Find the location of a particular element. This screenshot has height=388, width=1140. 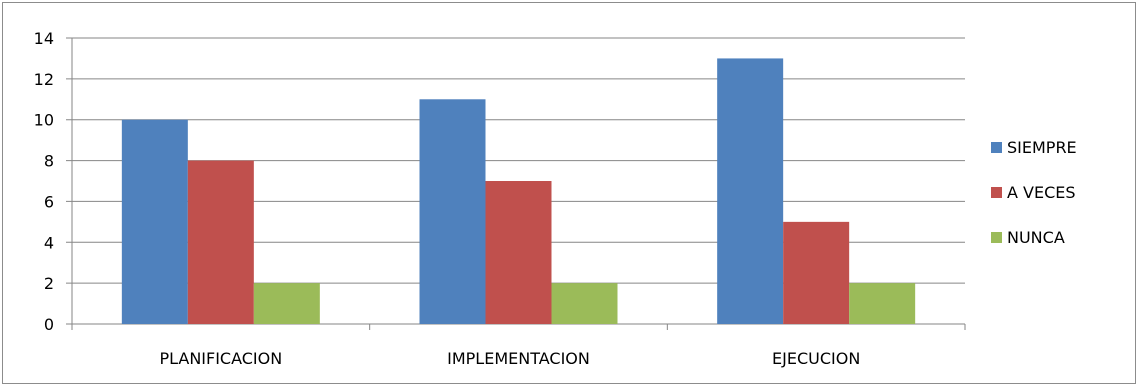

y-tick-label: 12 is located at coordinates (44, 79).